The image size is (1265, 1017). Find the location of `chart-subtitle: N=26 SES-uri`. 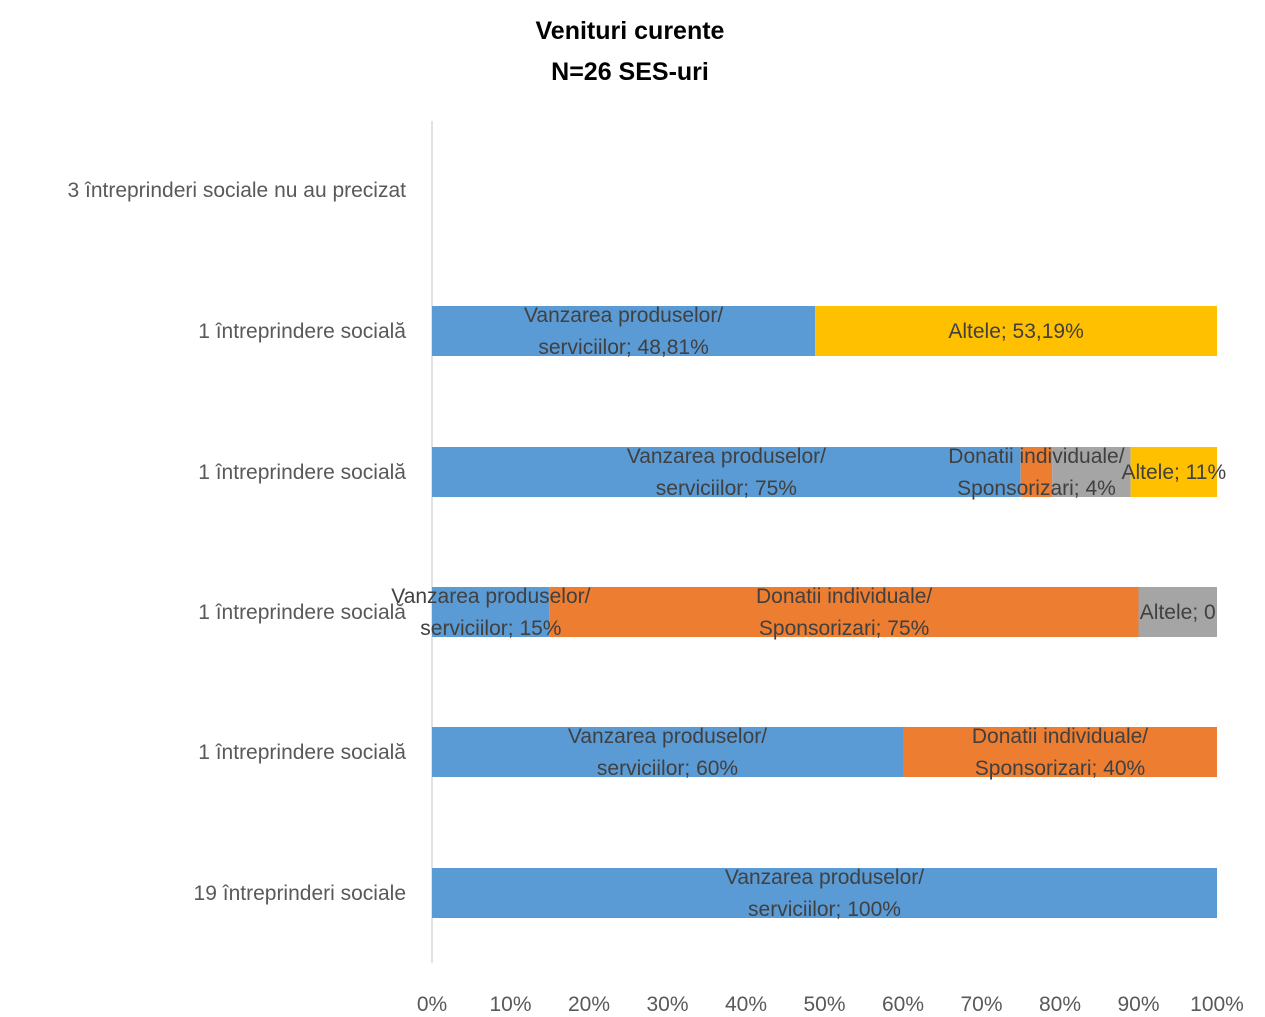

chart-subtitle: N=26 SES-uri is located at coordinates (630, 72).